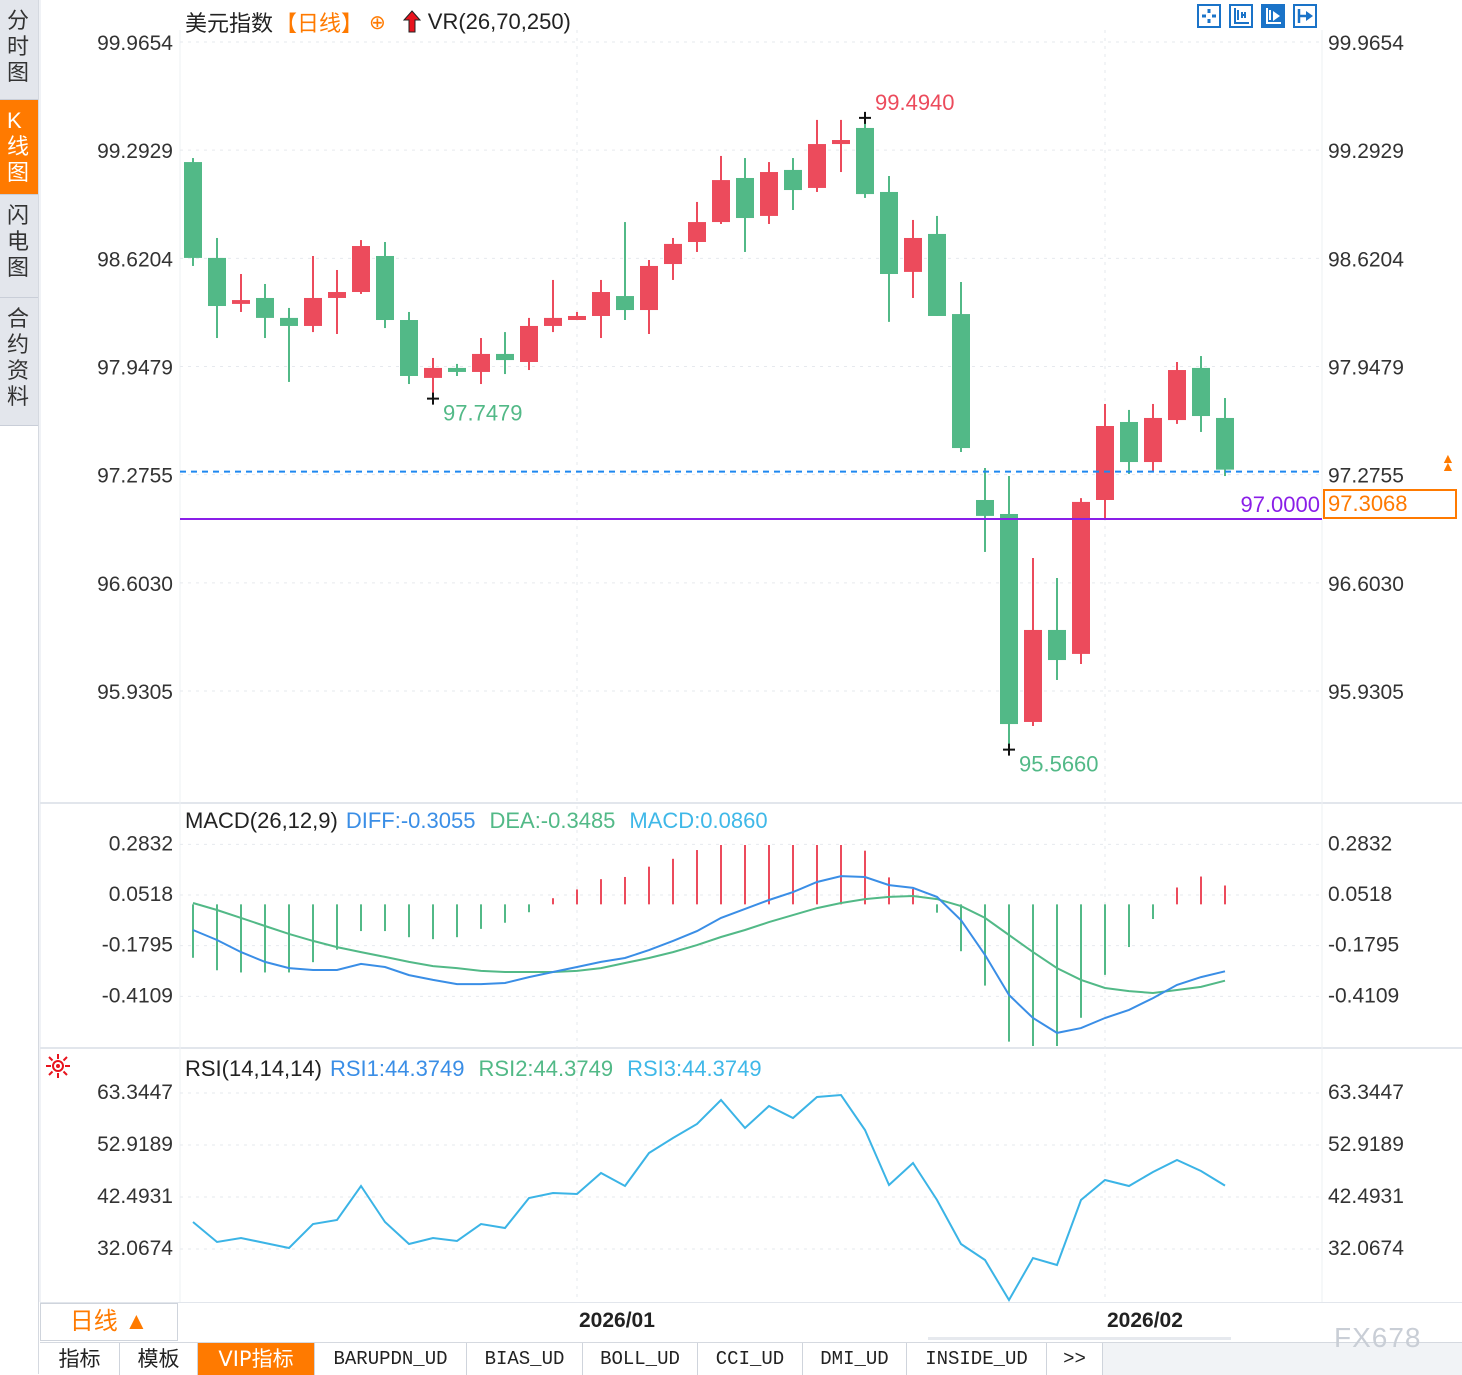 The height and width of the screenshot is (1375, 1462). I want to click on date-axis: 日线 ▲ 2026/01 2026/02, so click(751, 1322).